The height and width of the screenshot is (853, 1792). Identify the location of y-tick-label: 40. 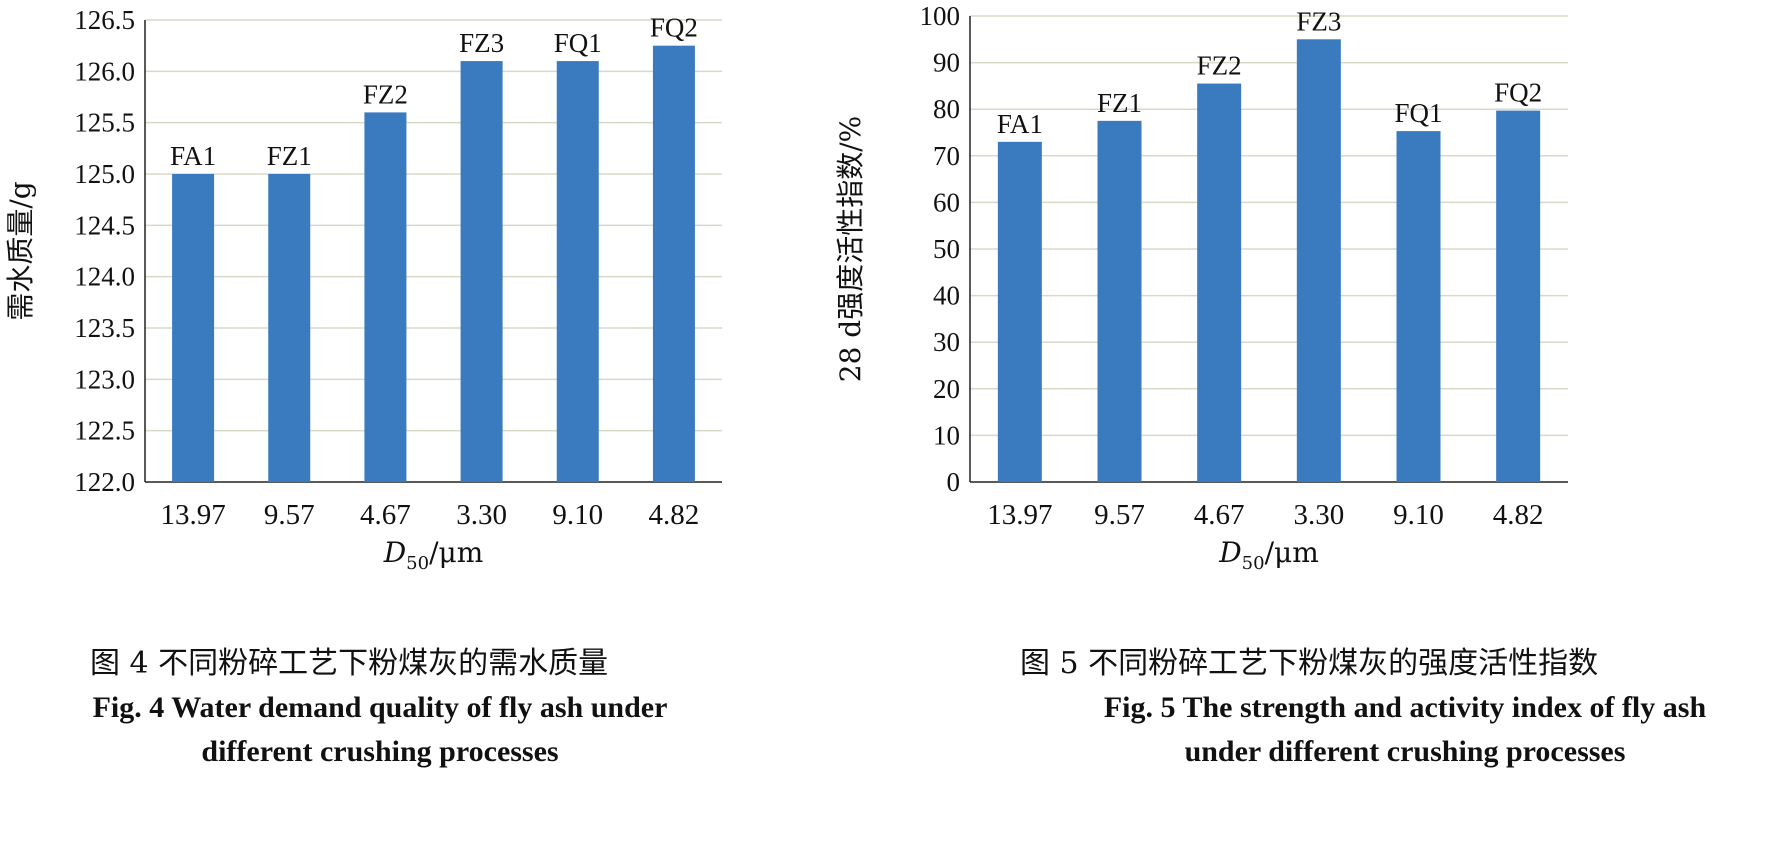
(946, 296).